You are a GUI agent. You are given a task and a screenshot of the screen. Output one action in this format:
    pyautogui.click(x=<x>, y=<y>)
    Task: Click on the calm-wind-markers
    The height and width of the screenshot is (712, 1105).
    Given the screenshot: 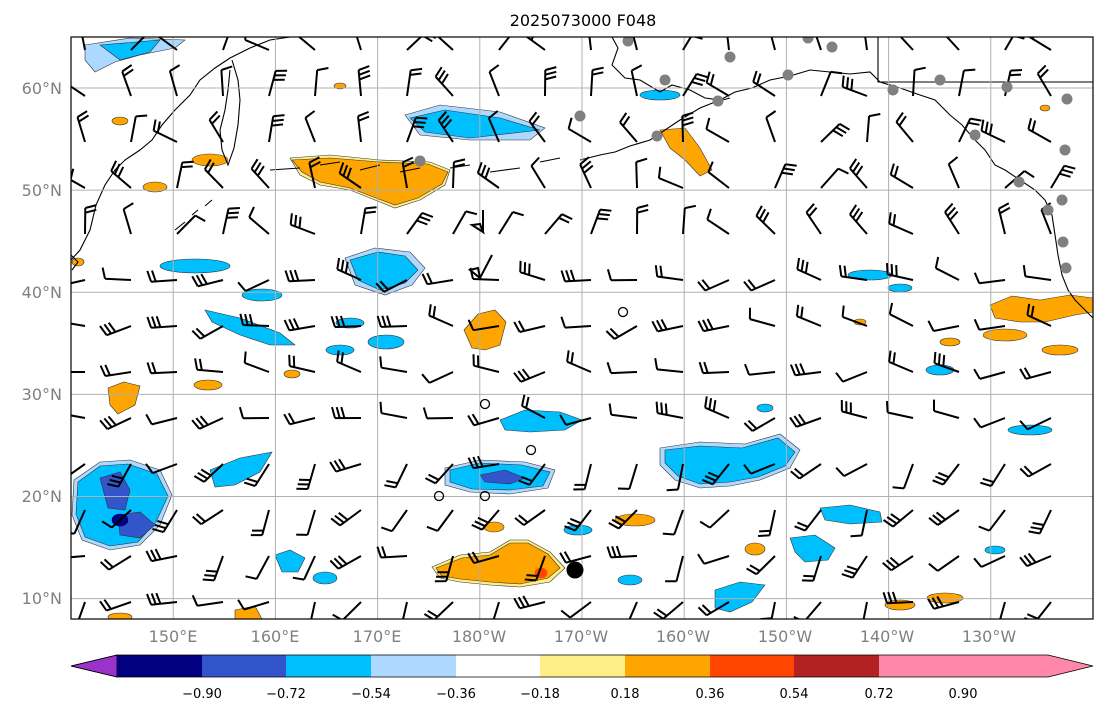 What is the action you would take?
    pyautogui.click(x=531, y=404)
    